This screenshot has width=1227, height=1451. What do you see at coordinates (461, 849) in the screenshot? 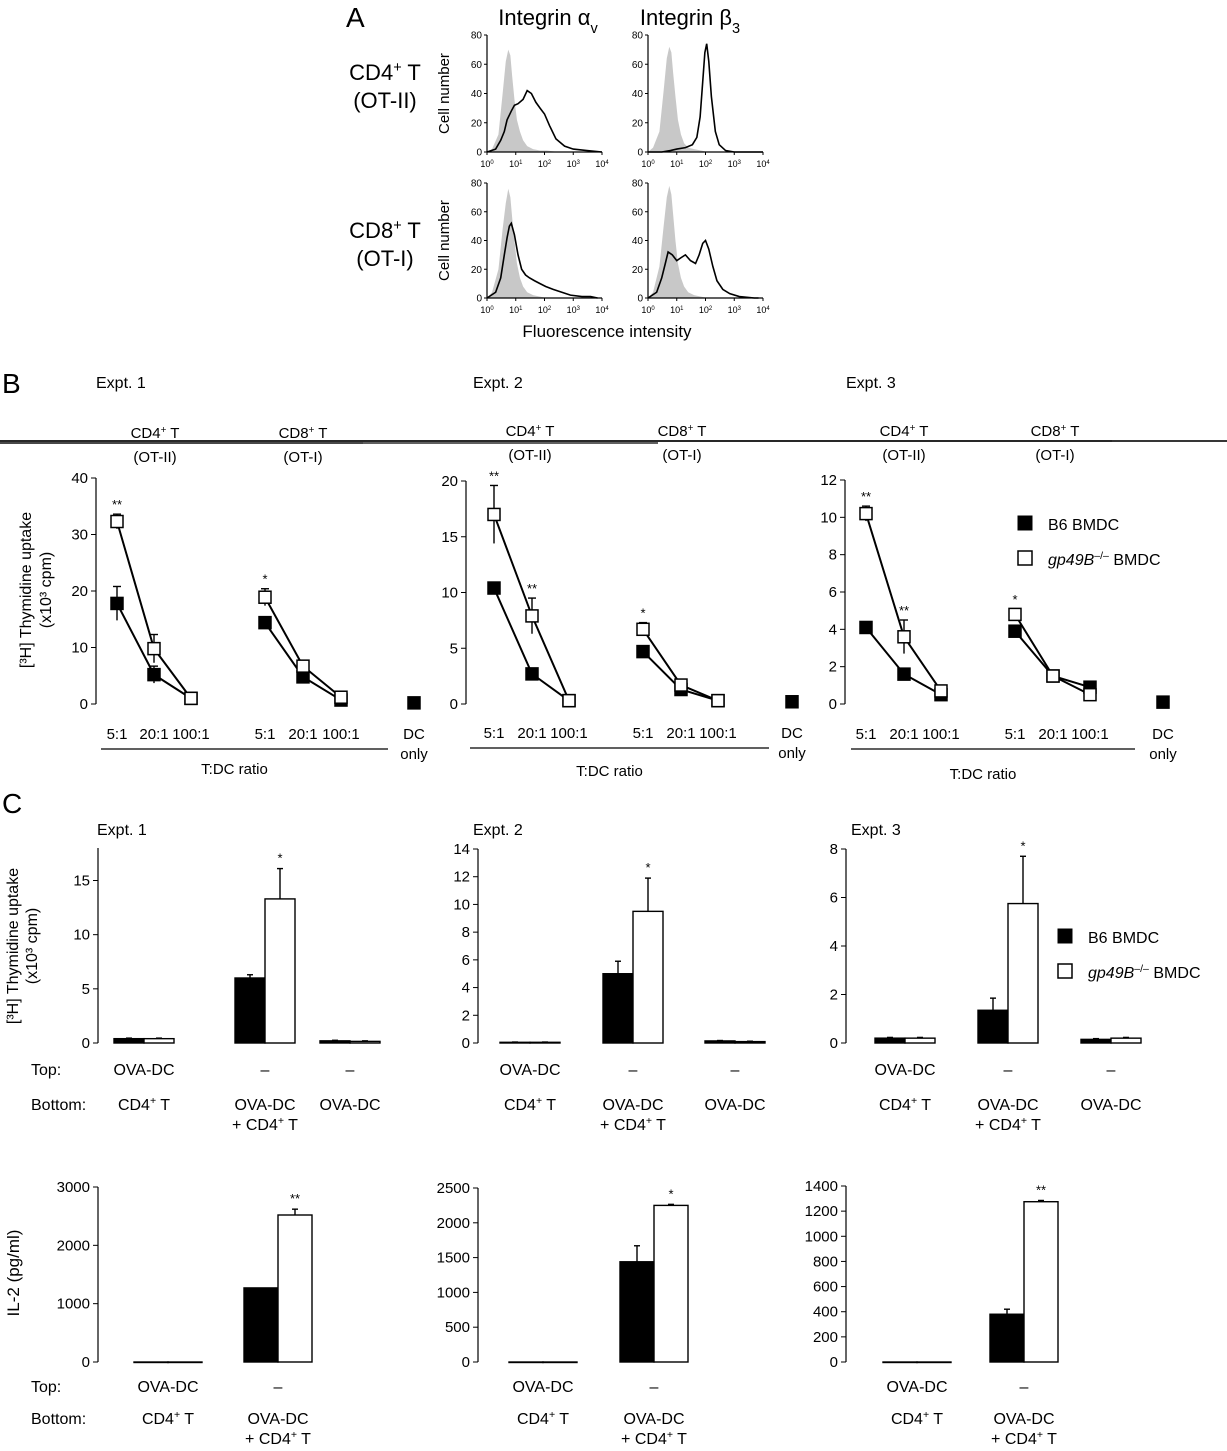
I see `y-tick-label: 14` at bounding box center [461, 849].